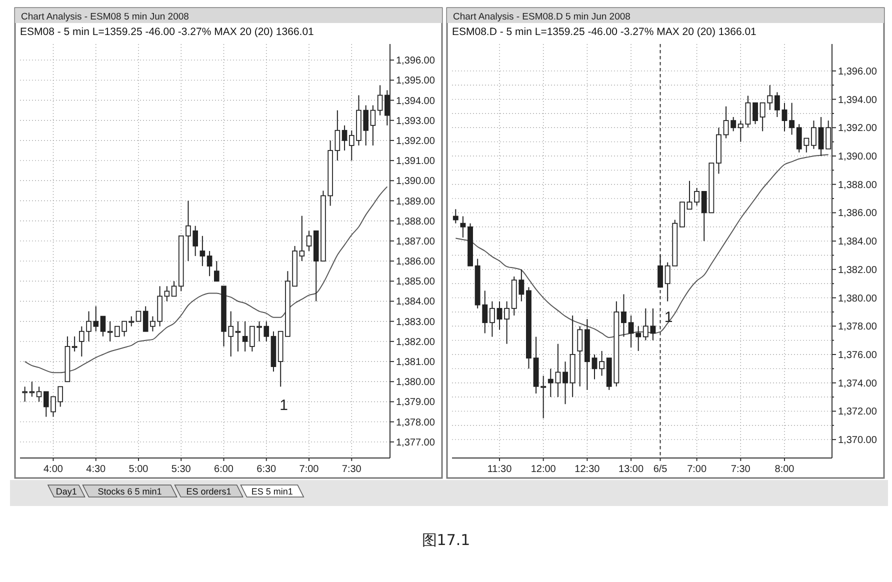 This screenshot has width=892, height=582. What do you see at coordinates (167, 32) in the screenshot?
I see `chart-subtitle: ESM08 - 5 min L=1359.25 -46.00 -3.27% MAX 20 (20) 1366.01` at bounding box center [167, 32].